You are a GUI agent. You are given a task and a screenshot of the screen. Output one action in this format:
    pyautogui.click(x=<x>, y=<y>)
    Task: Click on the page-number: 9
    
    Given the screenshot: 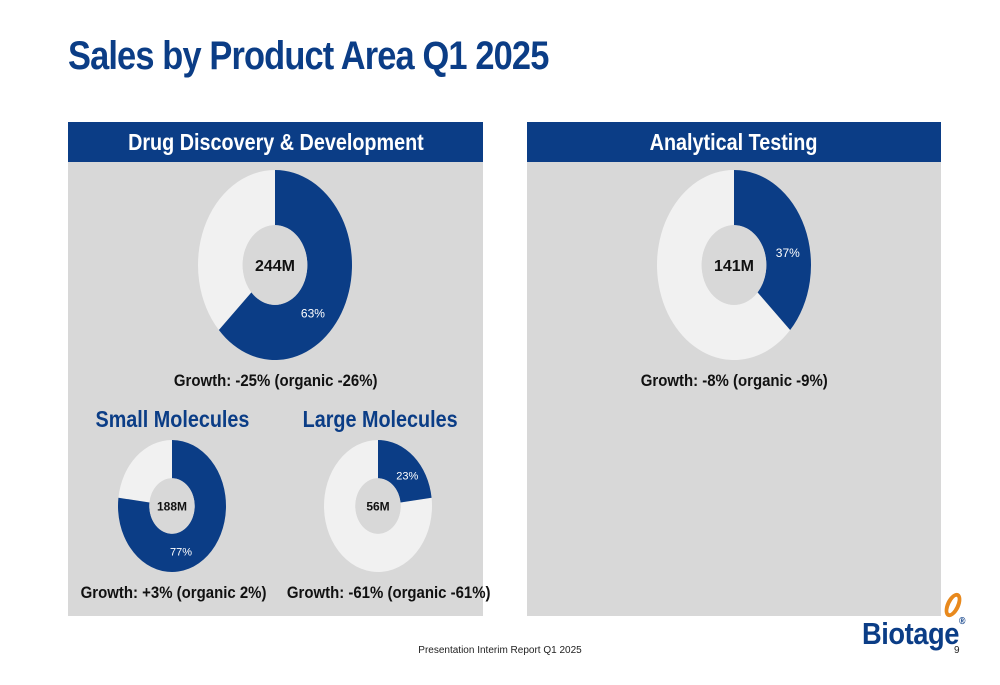 What is the action you would take?
    pyautogui.click(x=957, y=650)
    